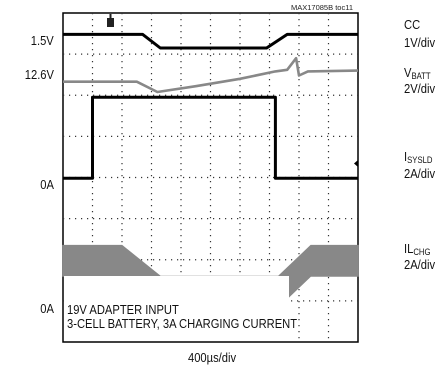  Describe the element at coordinates (47, 184) in the screenshot. I see `isysld-ground-label: 0A` at that location.